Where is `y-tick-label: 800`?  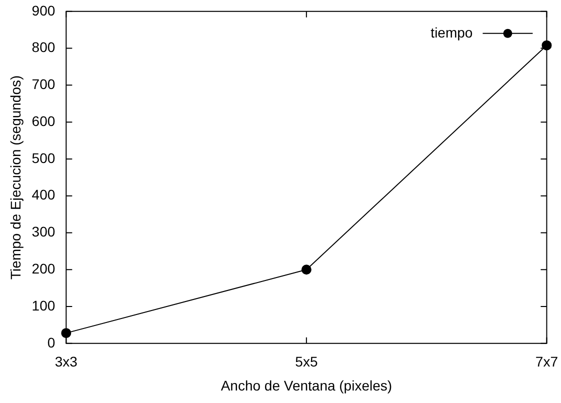 y-tick-label: 800 is located at coordinates (44, 47).